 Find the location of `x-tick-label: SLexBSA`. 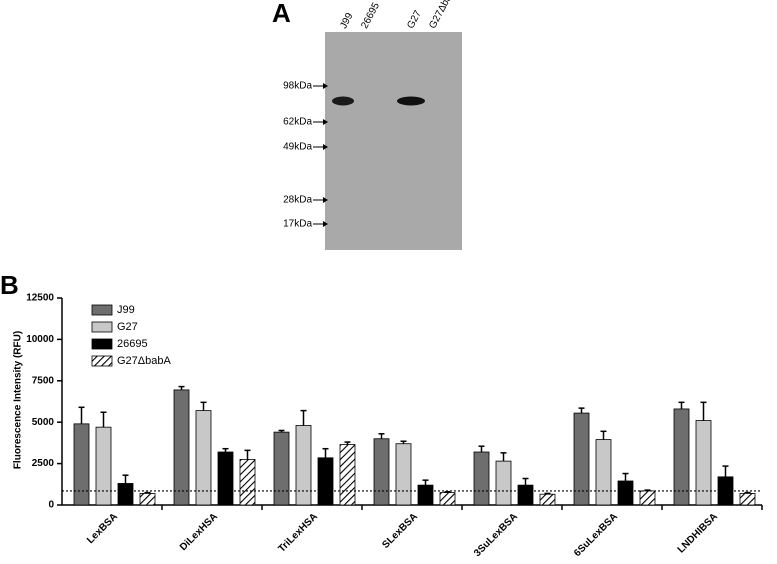

x-tick-label: SLexBSA is located at coordinates (400, 531).